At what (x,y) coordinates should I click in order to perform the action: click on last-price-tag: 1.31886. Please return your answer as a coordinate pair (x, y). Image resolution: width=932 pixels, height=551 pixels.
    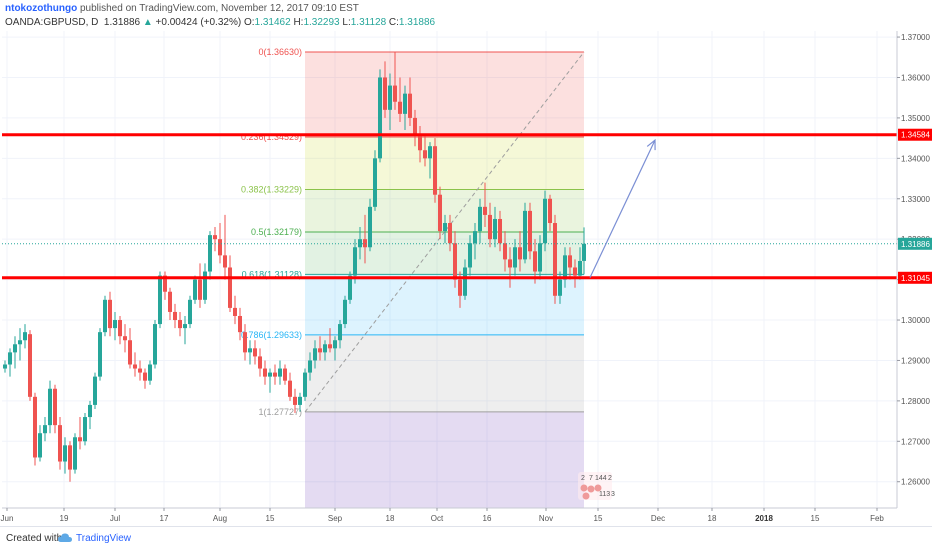
    Looking at the image, I should click on (915, 244).